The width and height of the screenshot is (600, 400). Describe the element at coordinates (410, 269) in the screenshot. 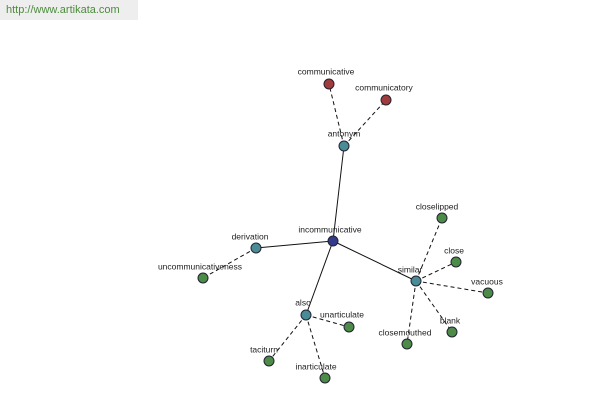

I see `node-label: similar` at that location.